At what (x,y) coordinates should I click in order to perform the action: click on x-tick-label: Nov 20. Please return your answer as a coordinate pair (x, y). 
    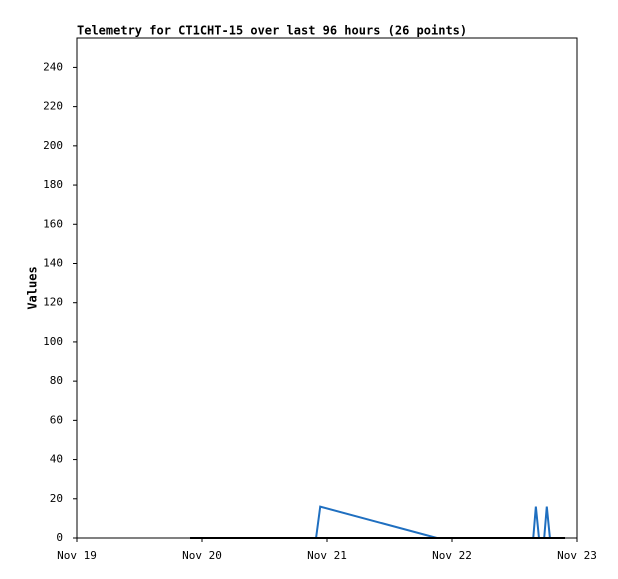
    Looking at the image, I should click on (202, 555).